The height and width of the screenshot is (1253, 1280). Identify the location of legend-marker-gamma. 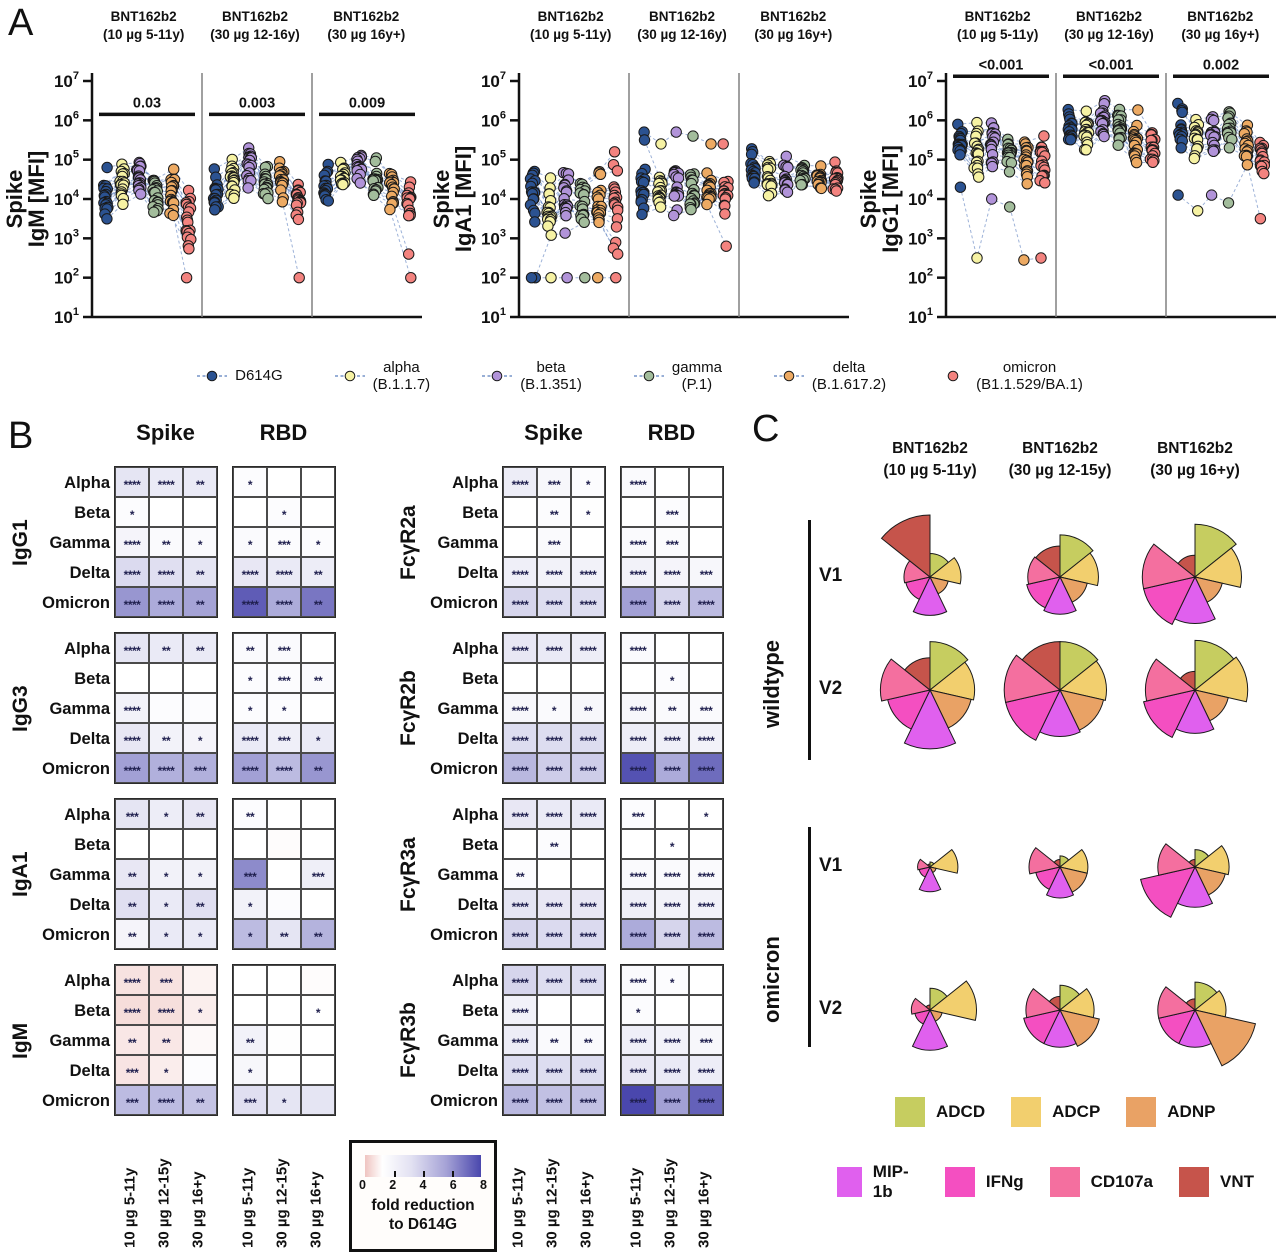
(648, 376).